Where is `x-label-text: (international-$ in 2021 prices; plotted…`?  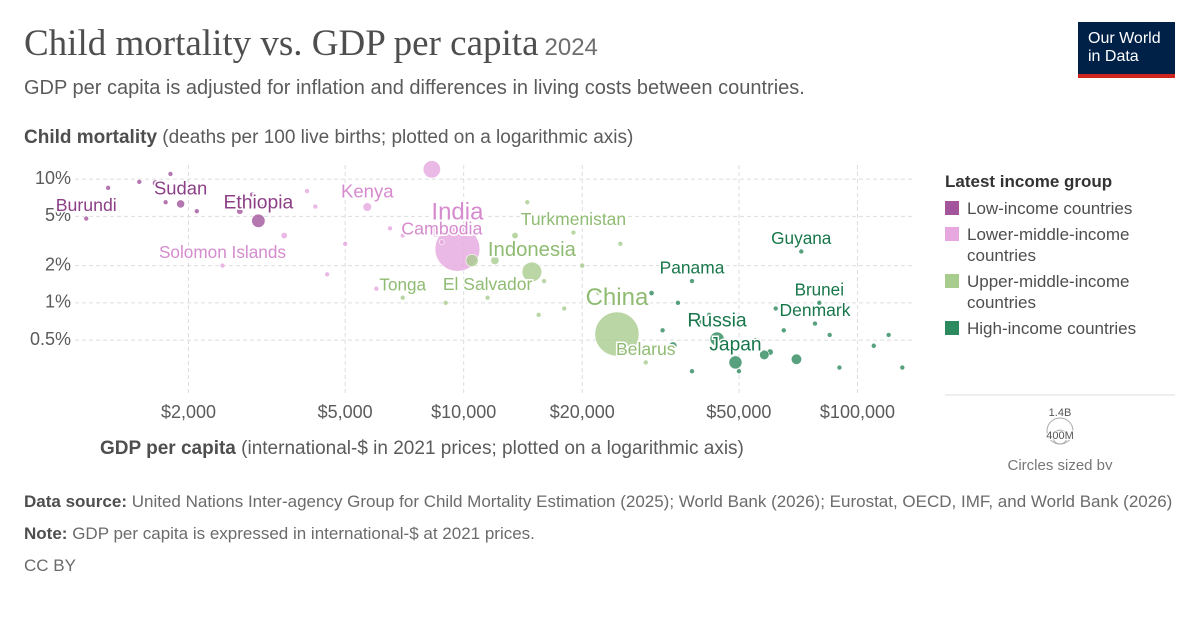 x-label-text: (international-$ in 2021 prices; plotted… is located at coordinates (492, 448).